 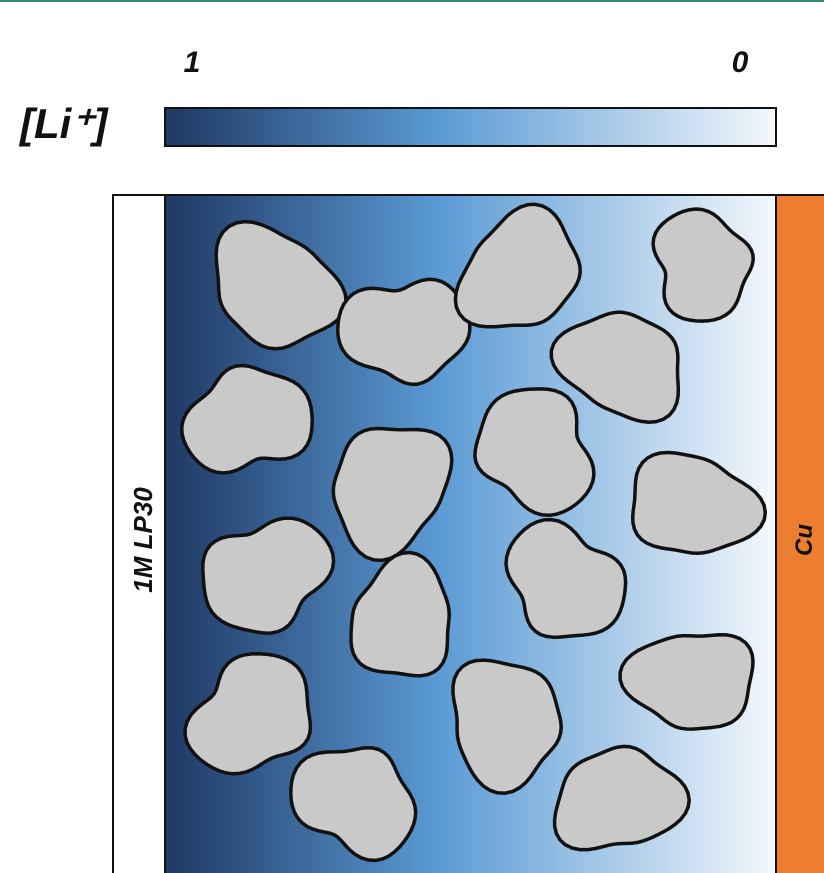 What do you see at coordinates (143, 540) in the screenshot?
I see `electrolyte-label: 1M LP30` at bounding box center [143, 540].